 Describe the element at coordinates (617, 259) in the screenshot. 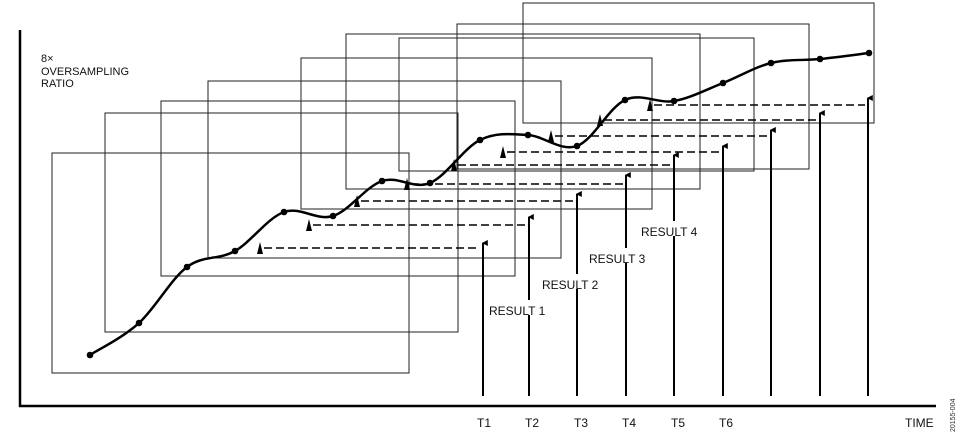

I see `result-3-label: RESULT 3` at that location.